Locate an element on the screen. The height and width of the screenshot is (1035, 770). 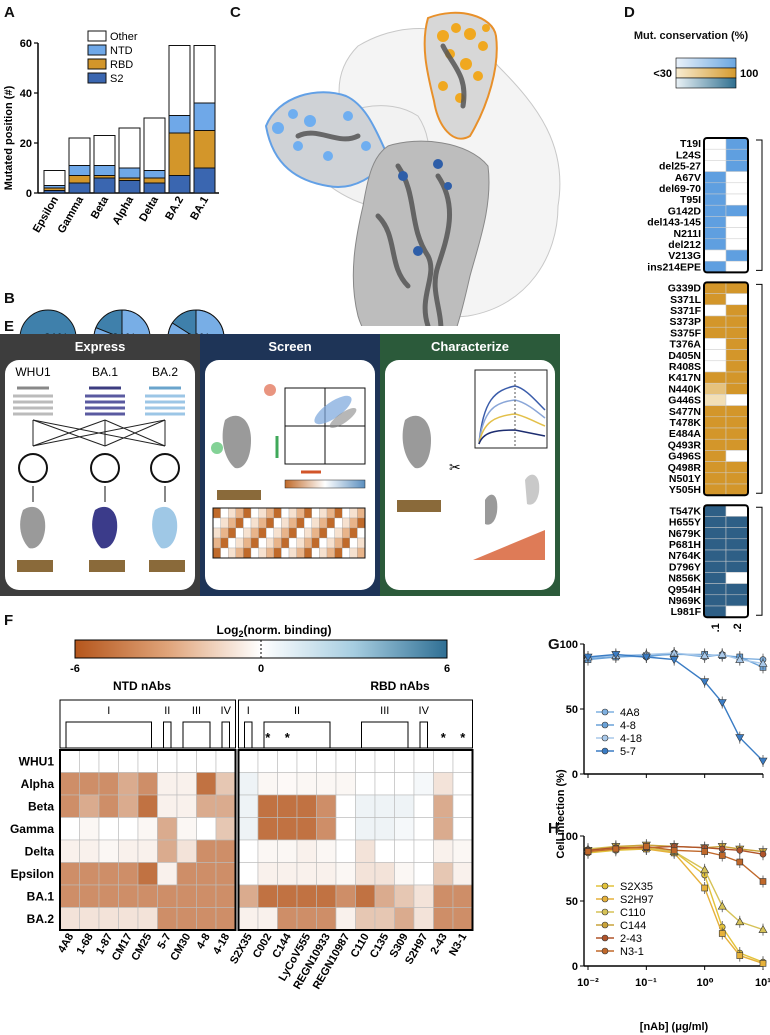
ntd-group-label: I is located at coordinates (108, 711).